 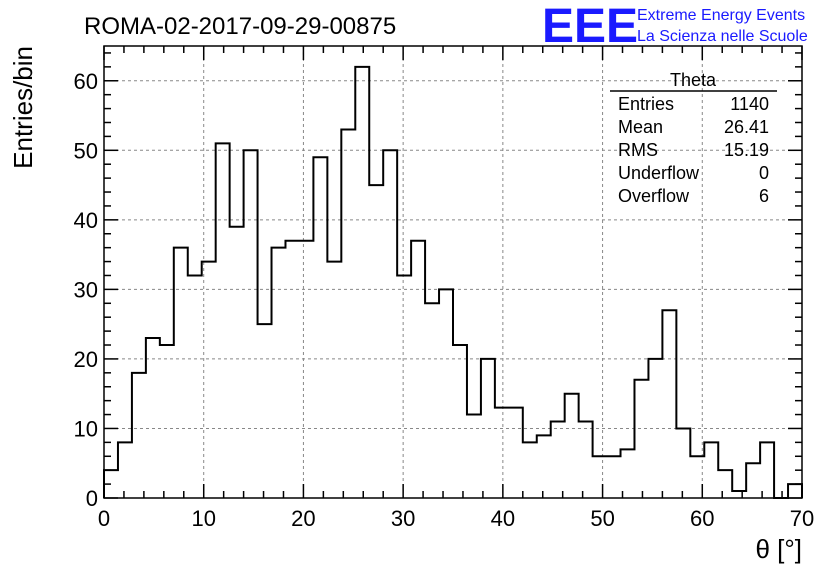 I want to click on x-tick-label: 20, so click(x=303, y=518).